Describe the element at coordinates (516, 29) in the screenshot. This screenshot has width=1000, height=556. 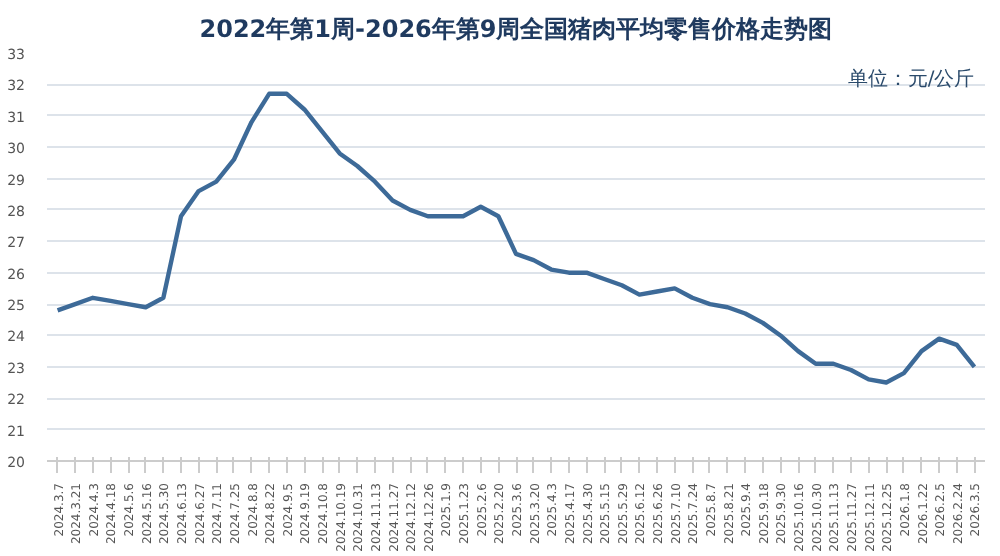
I see `chart-title: 2022年第1周-2026年第9周全国猪肉平均零售价格走势图` at that location.